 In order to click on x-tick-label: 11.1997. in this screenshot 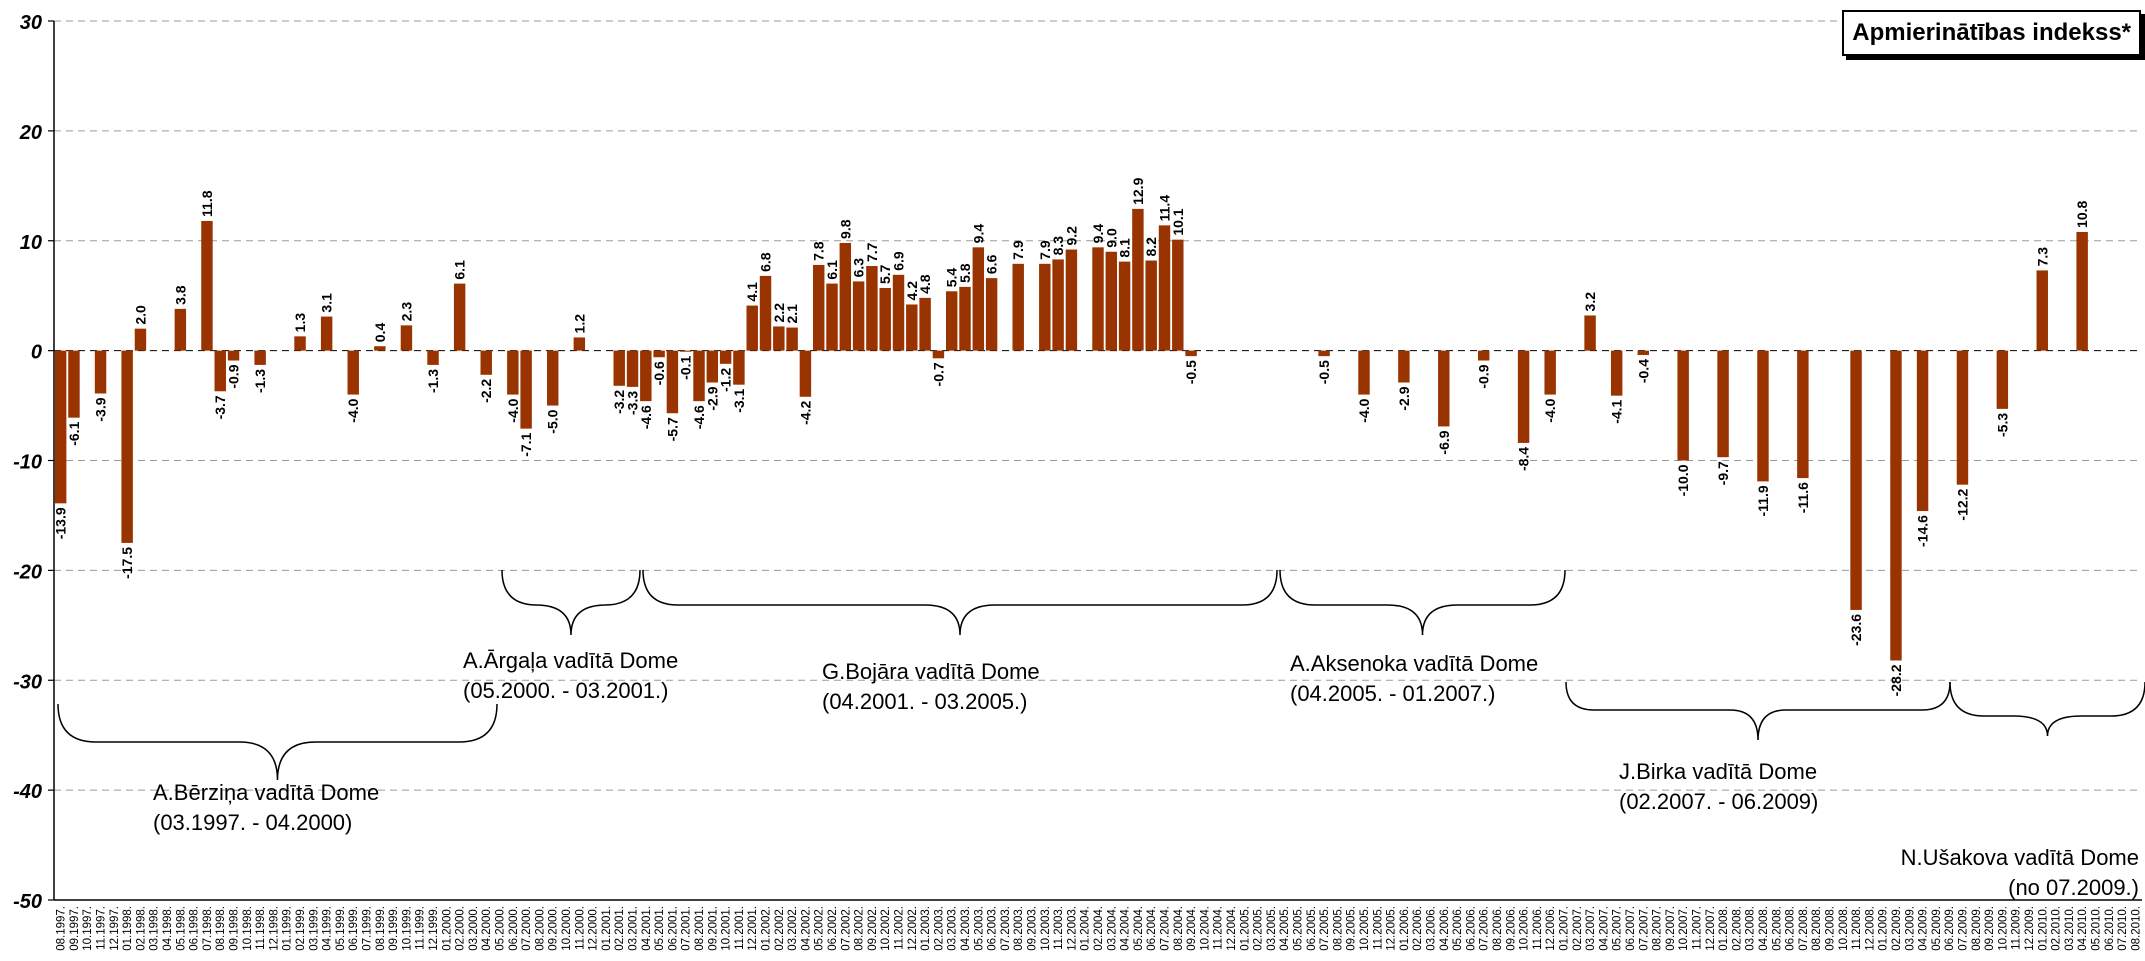, I will do `click(102, 928)`.